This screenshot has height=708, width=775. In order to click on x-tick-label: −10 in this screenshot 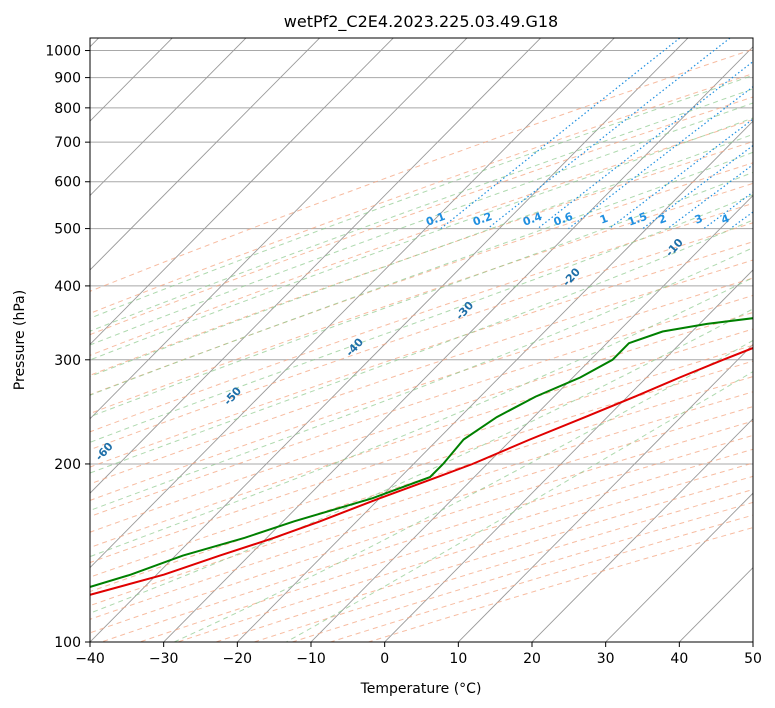, I will do `click(311, 659)`.